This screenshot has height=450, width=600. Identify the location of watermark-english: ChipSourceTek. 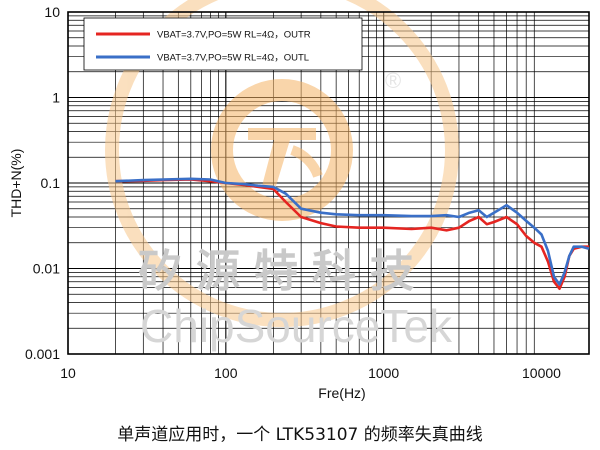
(296, 326).